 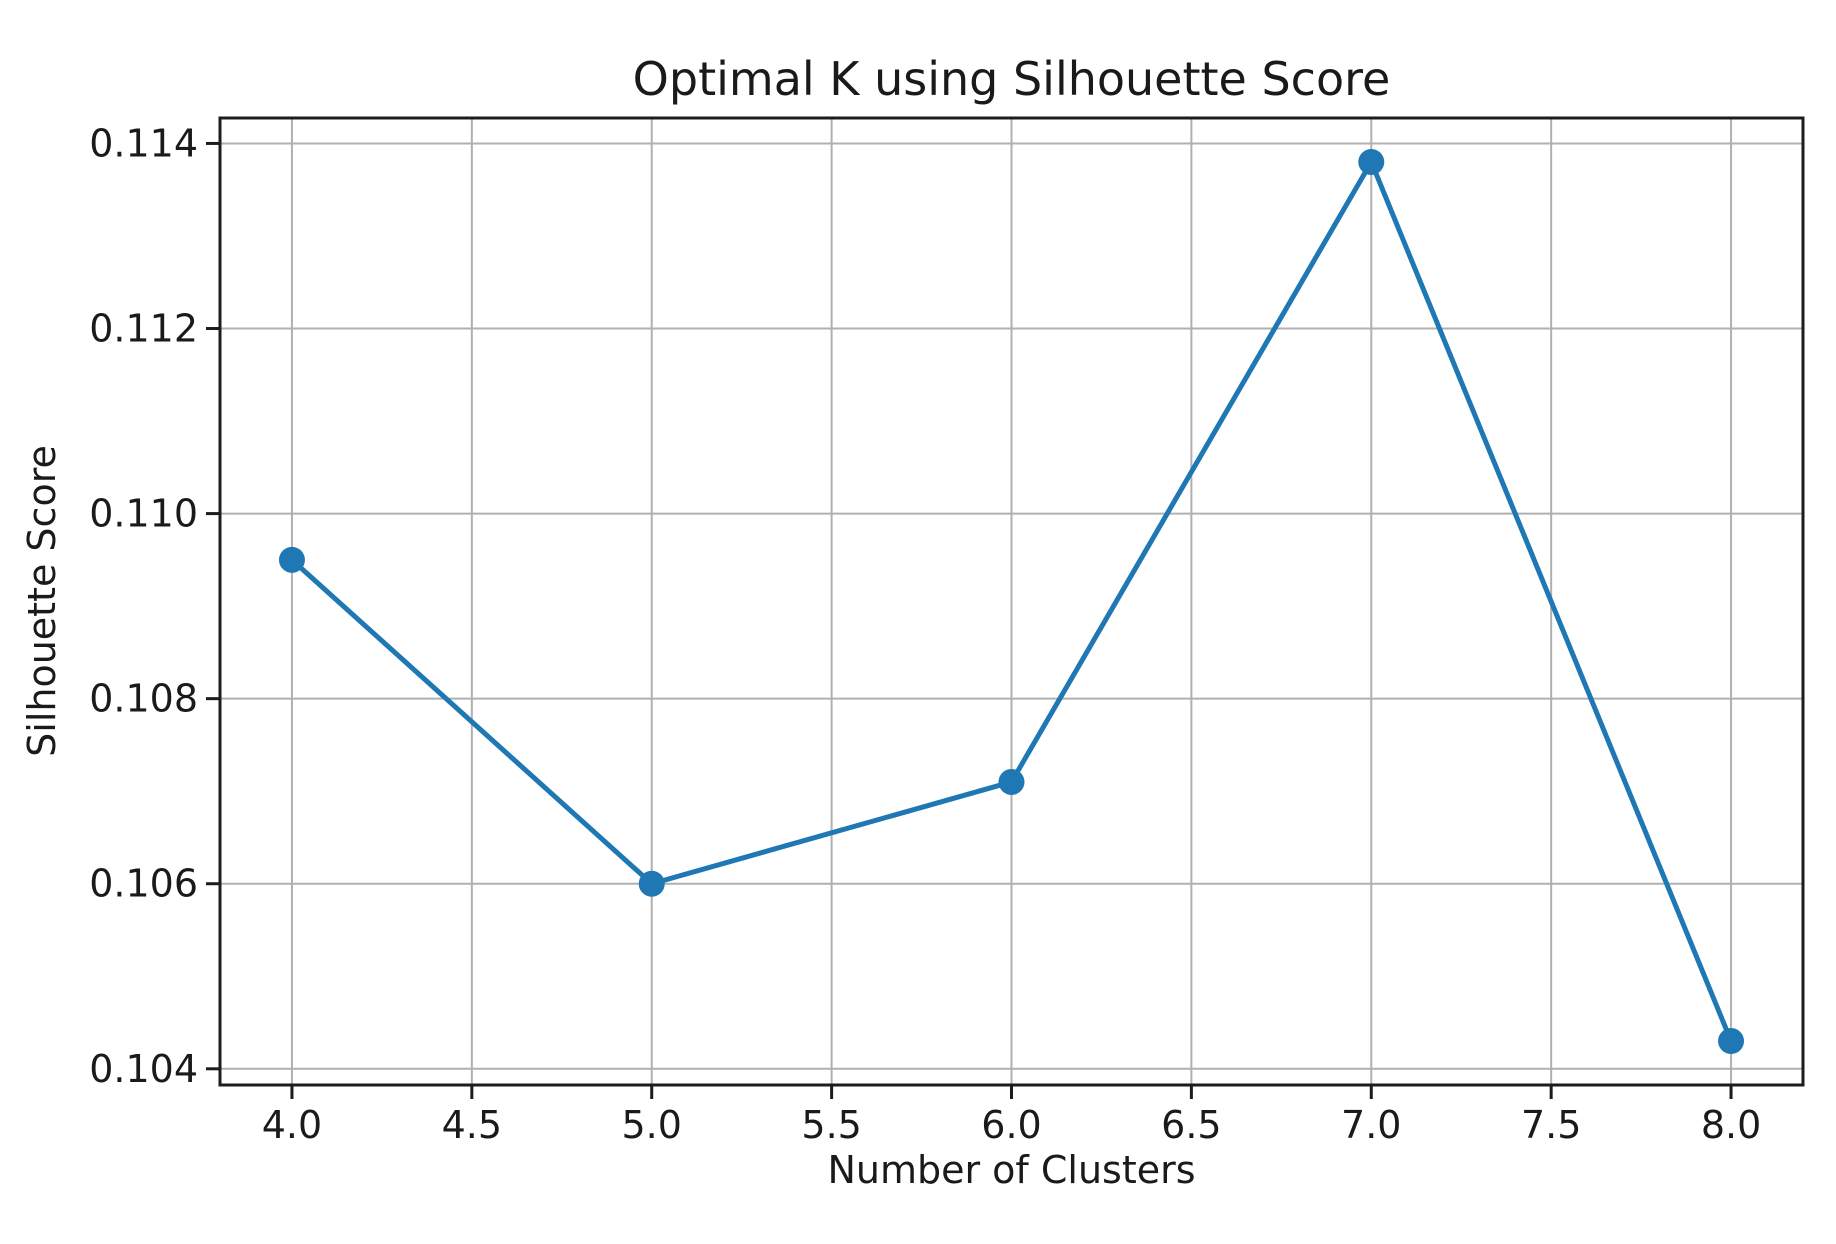 What do you see at coordinates (1731, 1125) in the screenshot?
I see `x-tick-label: 8.0` at bounding box center [1731, 1125].